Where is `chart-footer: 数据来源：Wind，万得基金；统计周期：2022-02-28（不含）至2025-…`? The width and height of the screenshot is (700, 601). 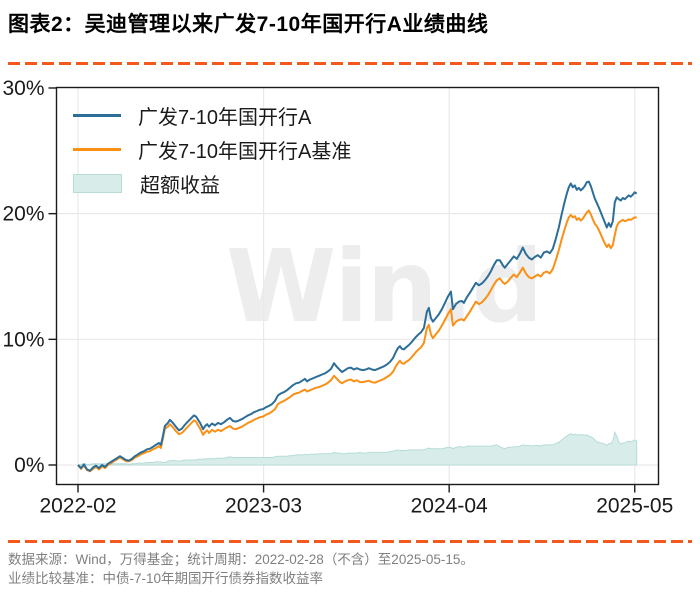 chart-footer: 数据来源：Wind，万得基金；统计周期：2022-02-28（不含）至2025-… is located at coordinates (350, 569).